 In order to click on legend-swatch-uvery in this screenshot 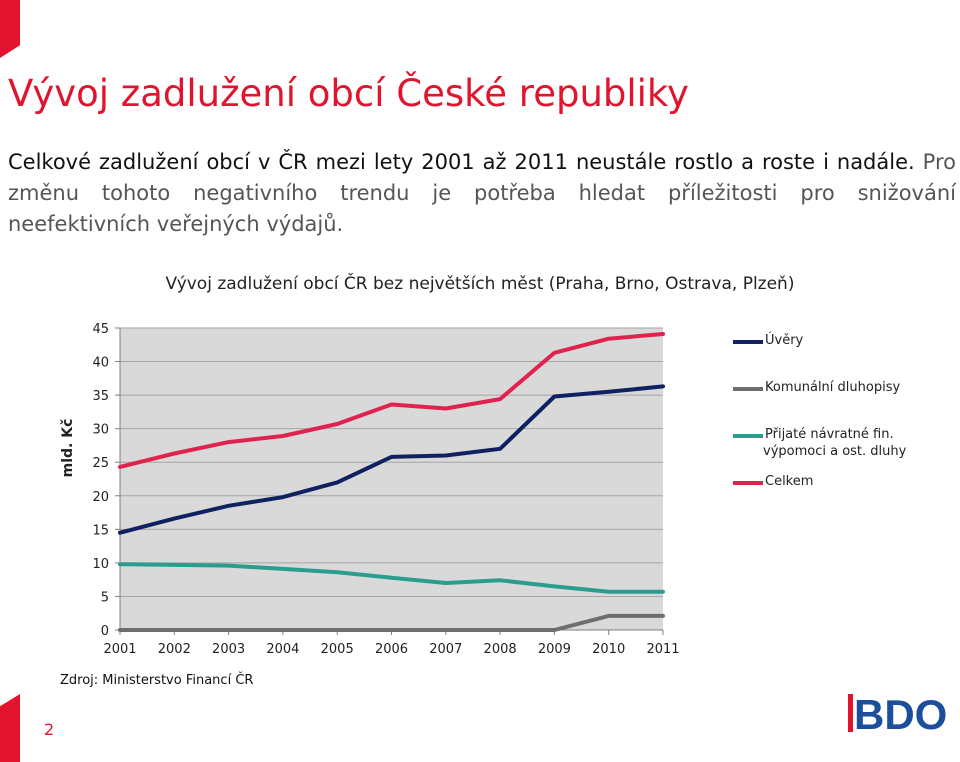, I will do `click(748, 342)`.